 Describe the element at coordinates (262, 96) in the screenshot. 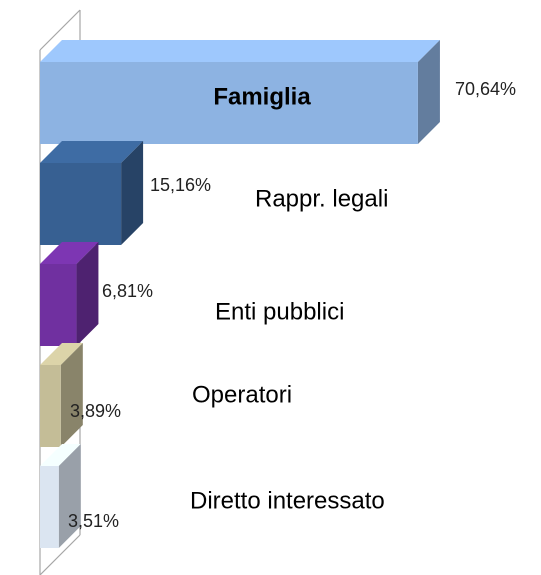

I see `category-label: Famiglia` at that location.